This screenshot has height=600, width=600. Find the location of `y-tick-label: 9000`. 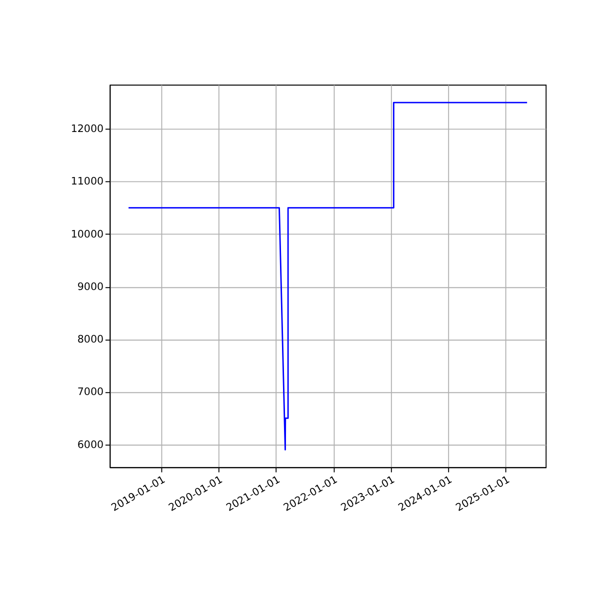

y-tick-label: 9000 is located at coordinates (90, 286).